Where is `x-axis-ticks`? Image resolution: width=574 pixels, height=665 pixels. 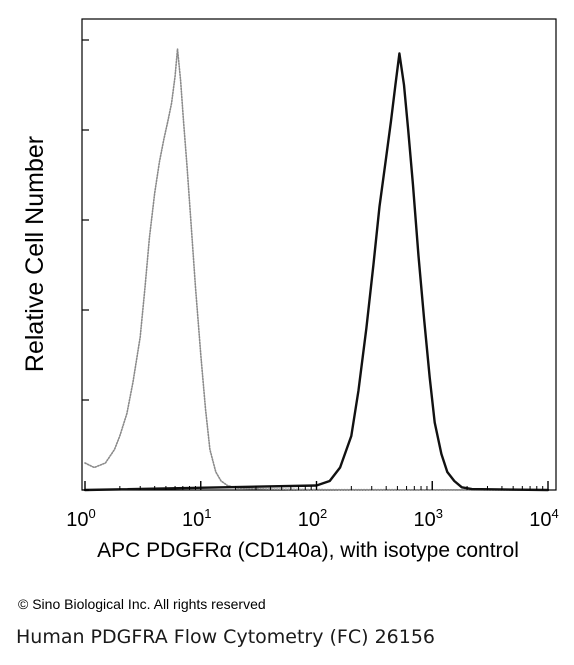
x-axis-ticks is located at coordinates (316, 485).